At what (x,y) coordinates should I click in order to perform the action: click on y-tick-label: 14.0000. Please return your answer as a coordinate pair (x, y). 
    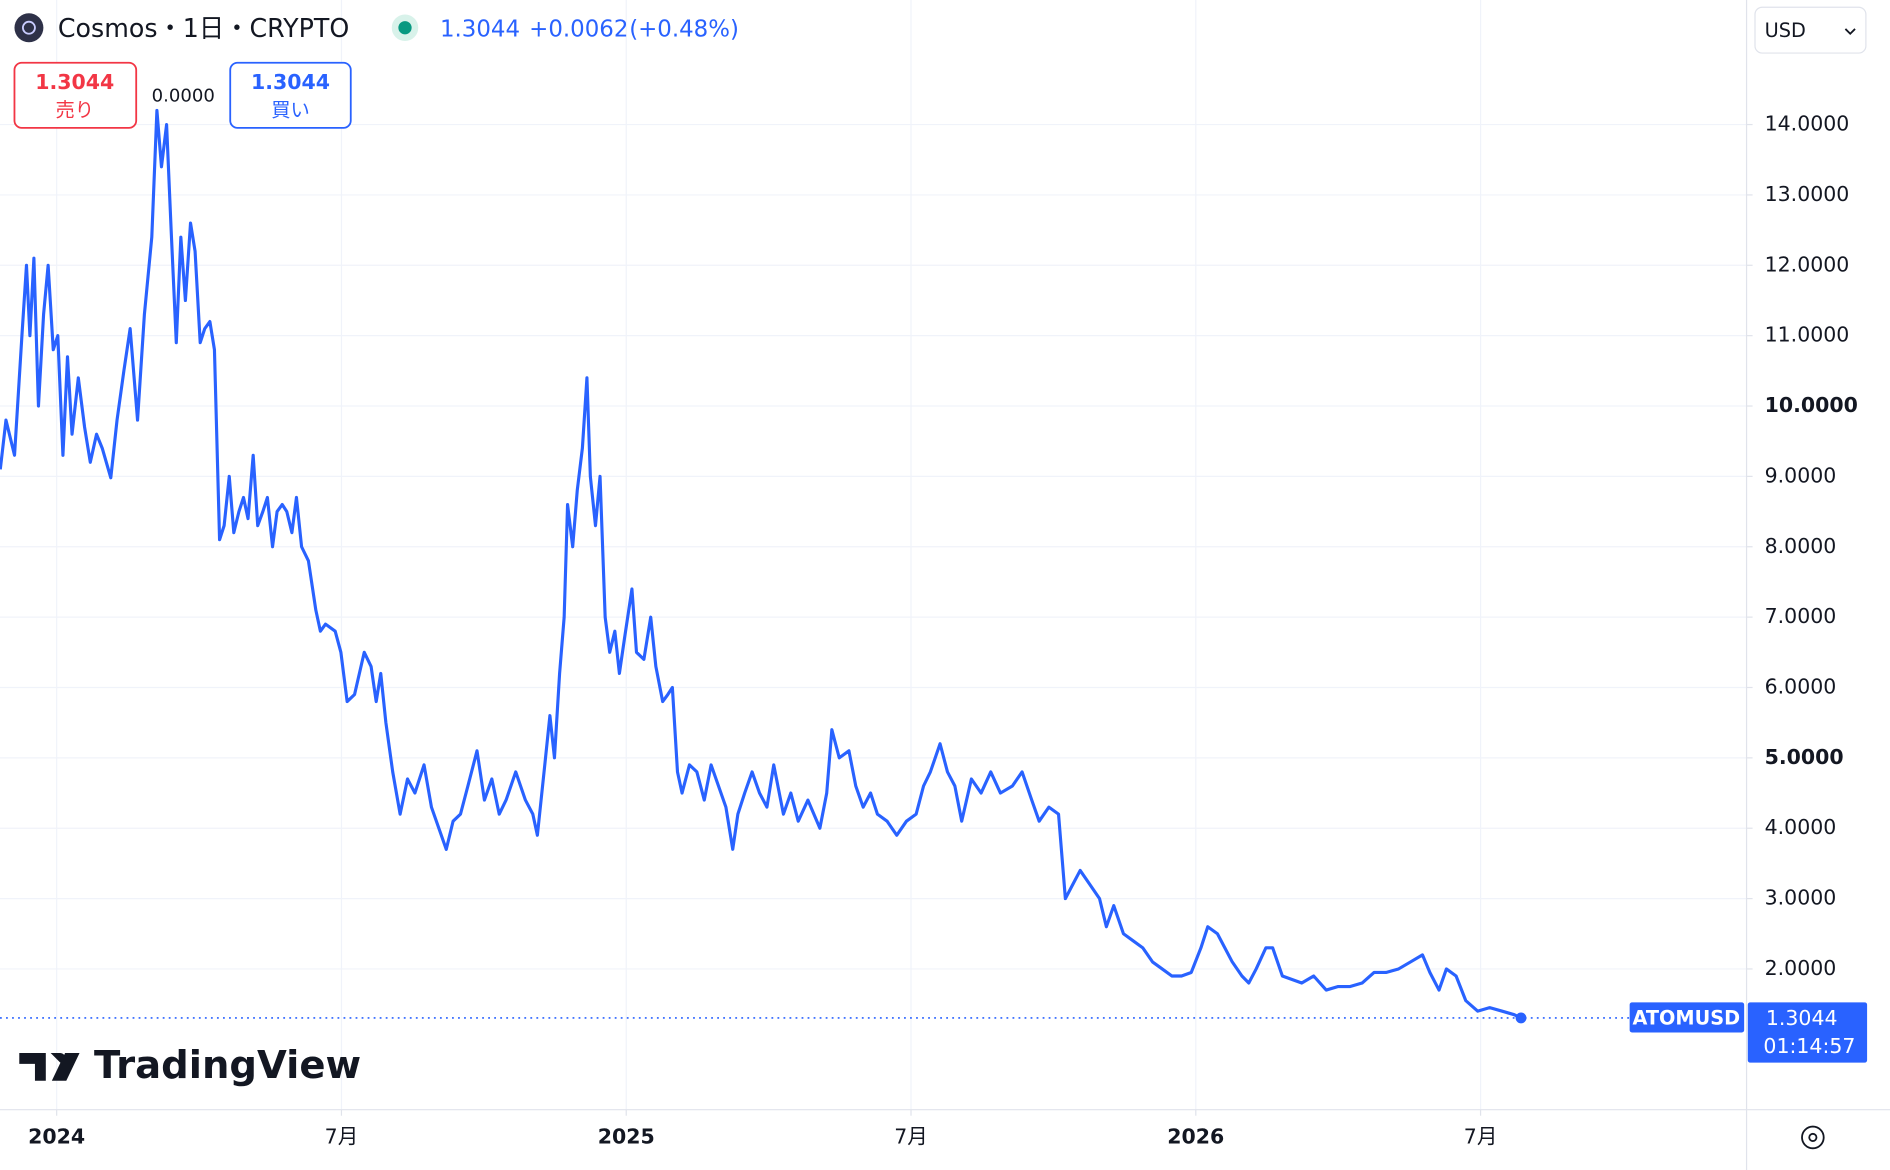
    Looking at the image, I should click on (1807, 124).